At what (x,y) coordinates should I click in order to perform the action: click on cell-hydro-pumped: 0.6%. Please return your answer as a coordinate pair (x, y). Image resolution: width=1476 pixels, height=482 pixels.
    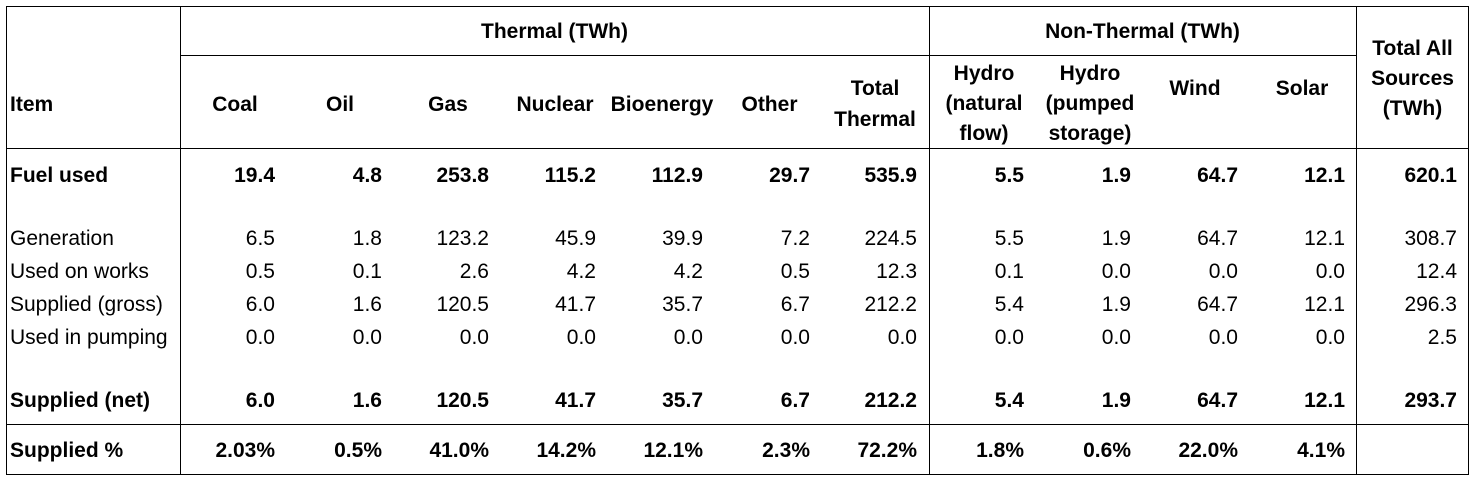
    Looking at the image, I should click on (1107, 450).